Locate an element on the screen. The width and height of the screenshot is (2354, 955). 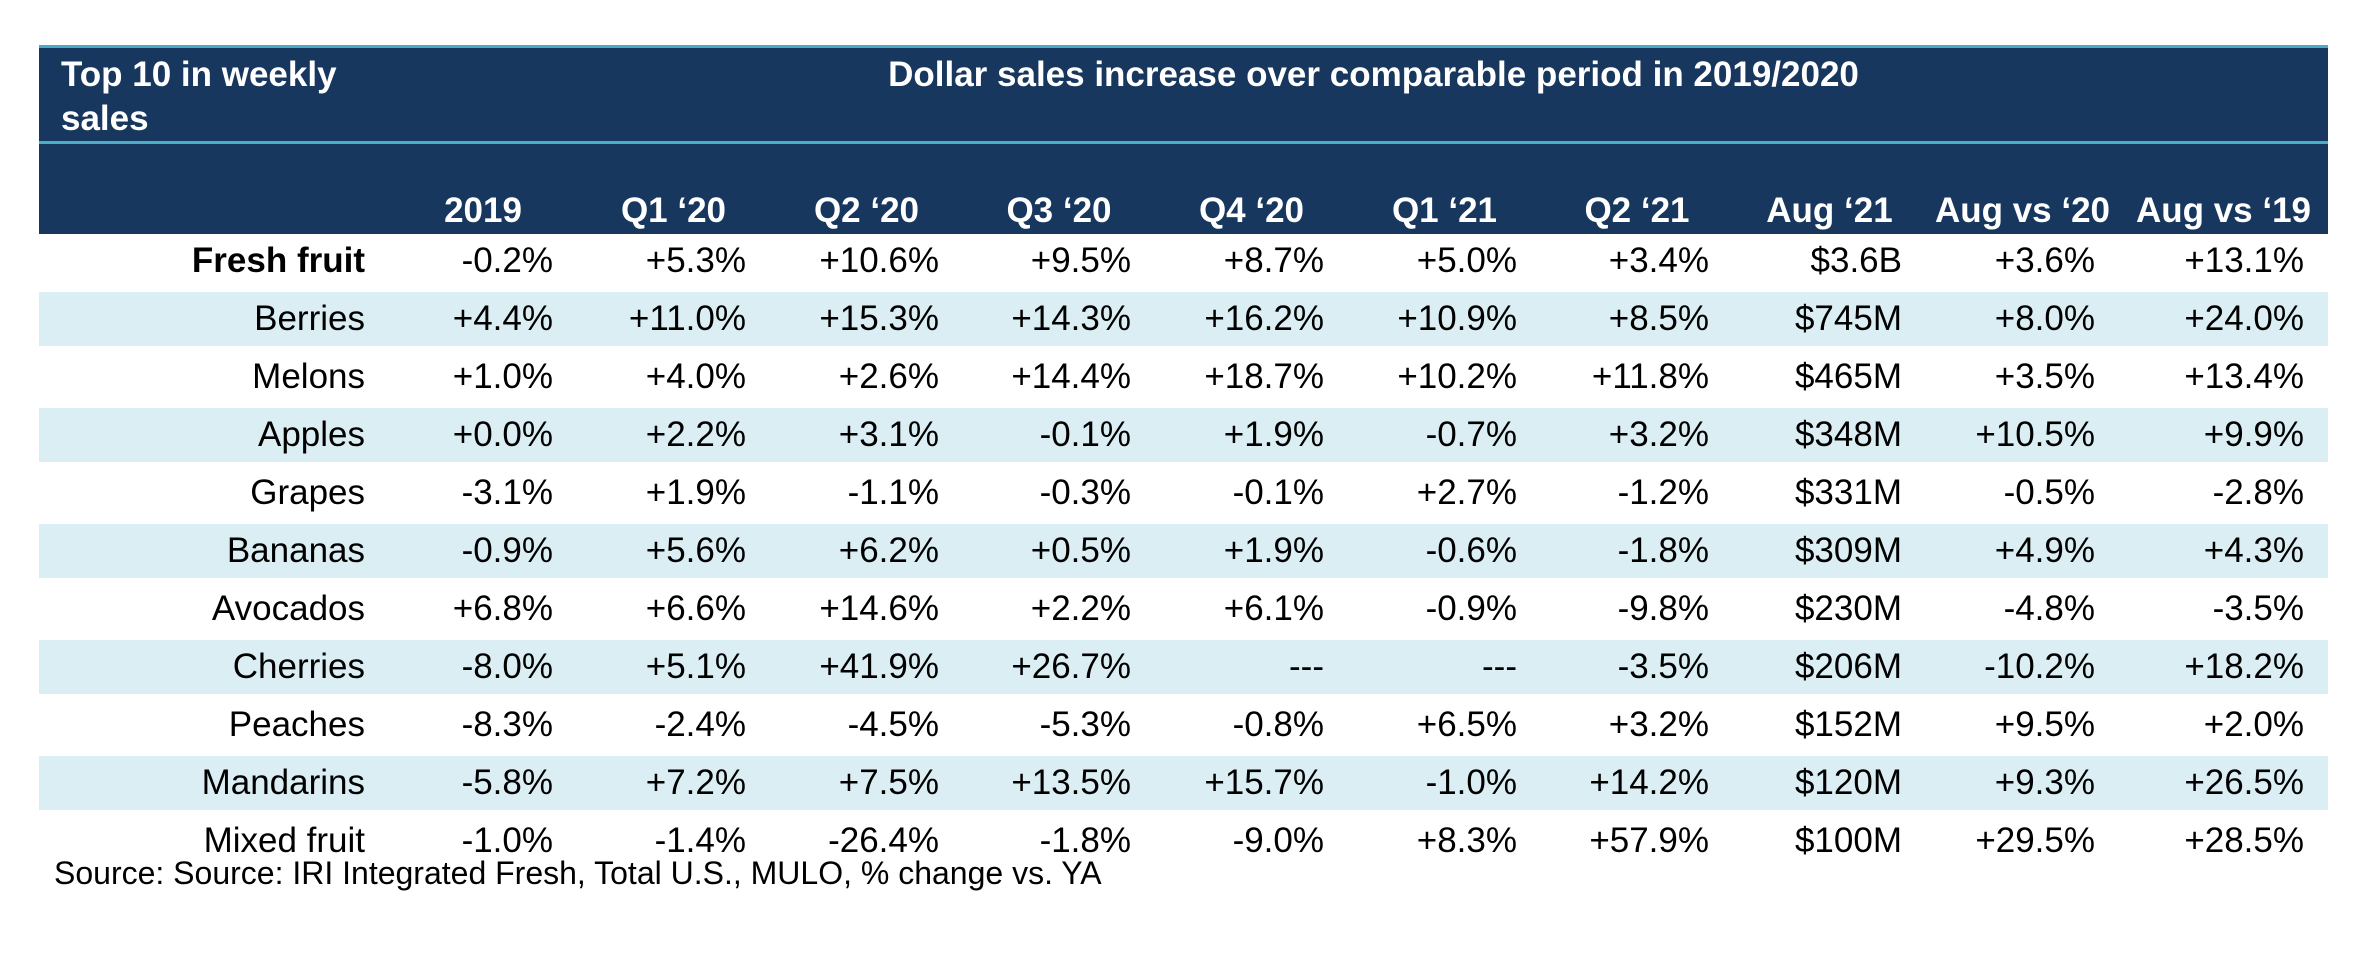
table-cell: -0.6% is located at coordinates (1444, 550).